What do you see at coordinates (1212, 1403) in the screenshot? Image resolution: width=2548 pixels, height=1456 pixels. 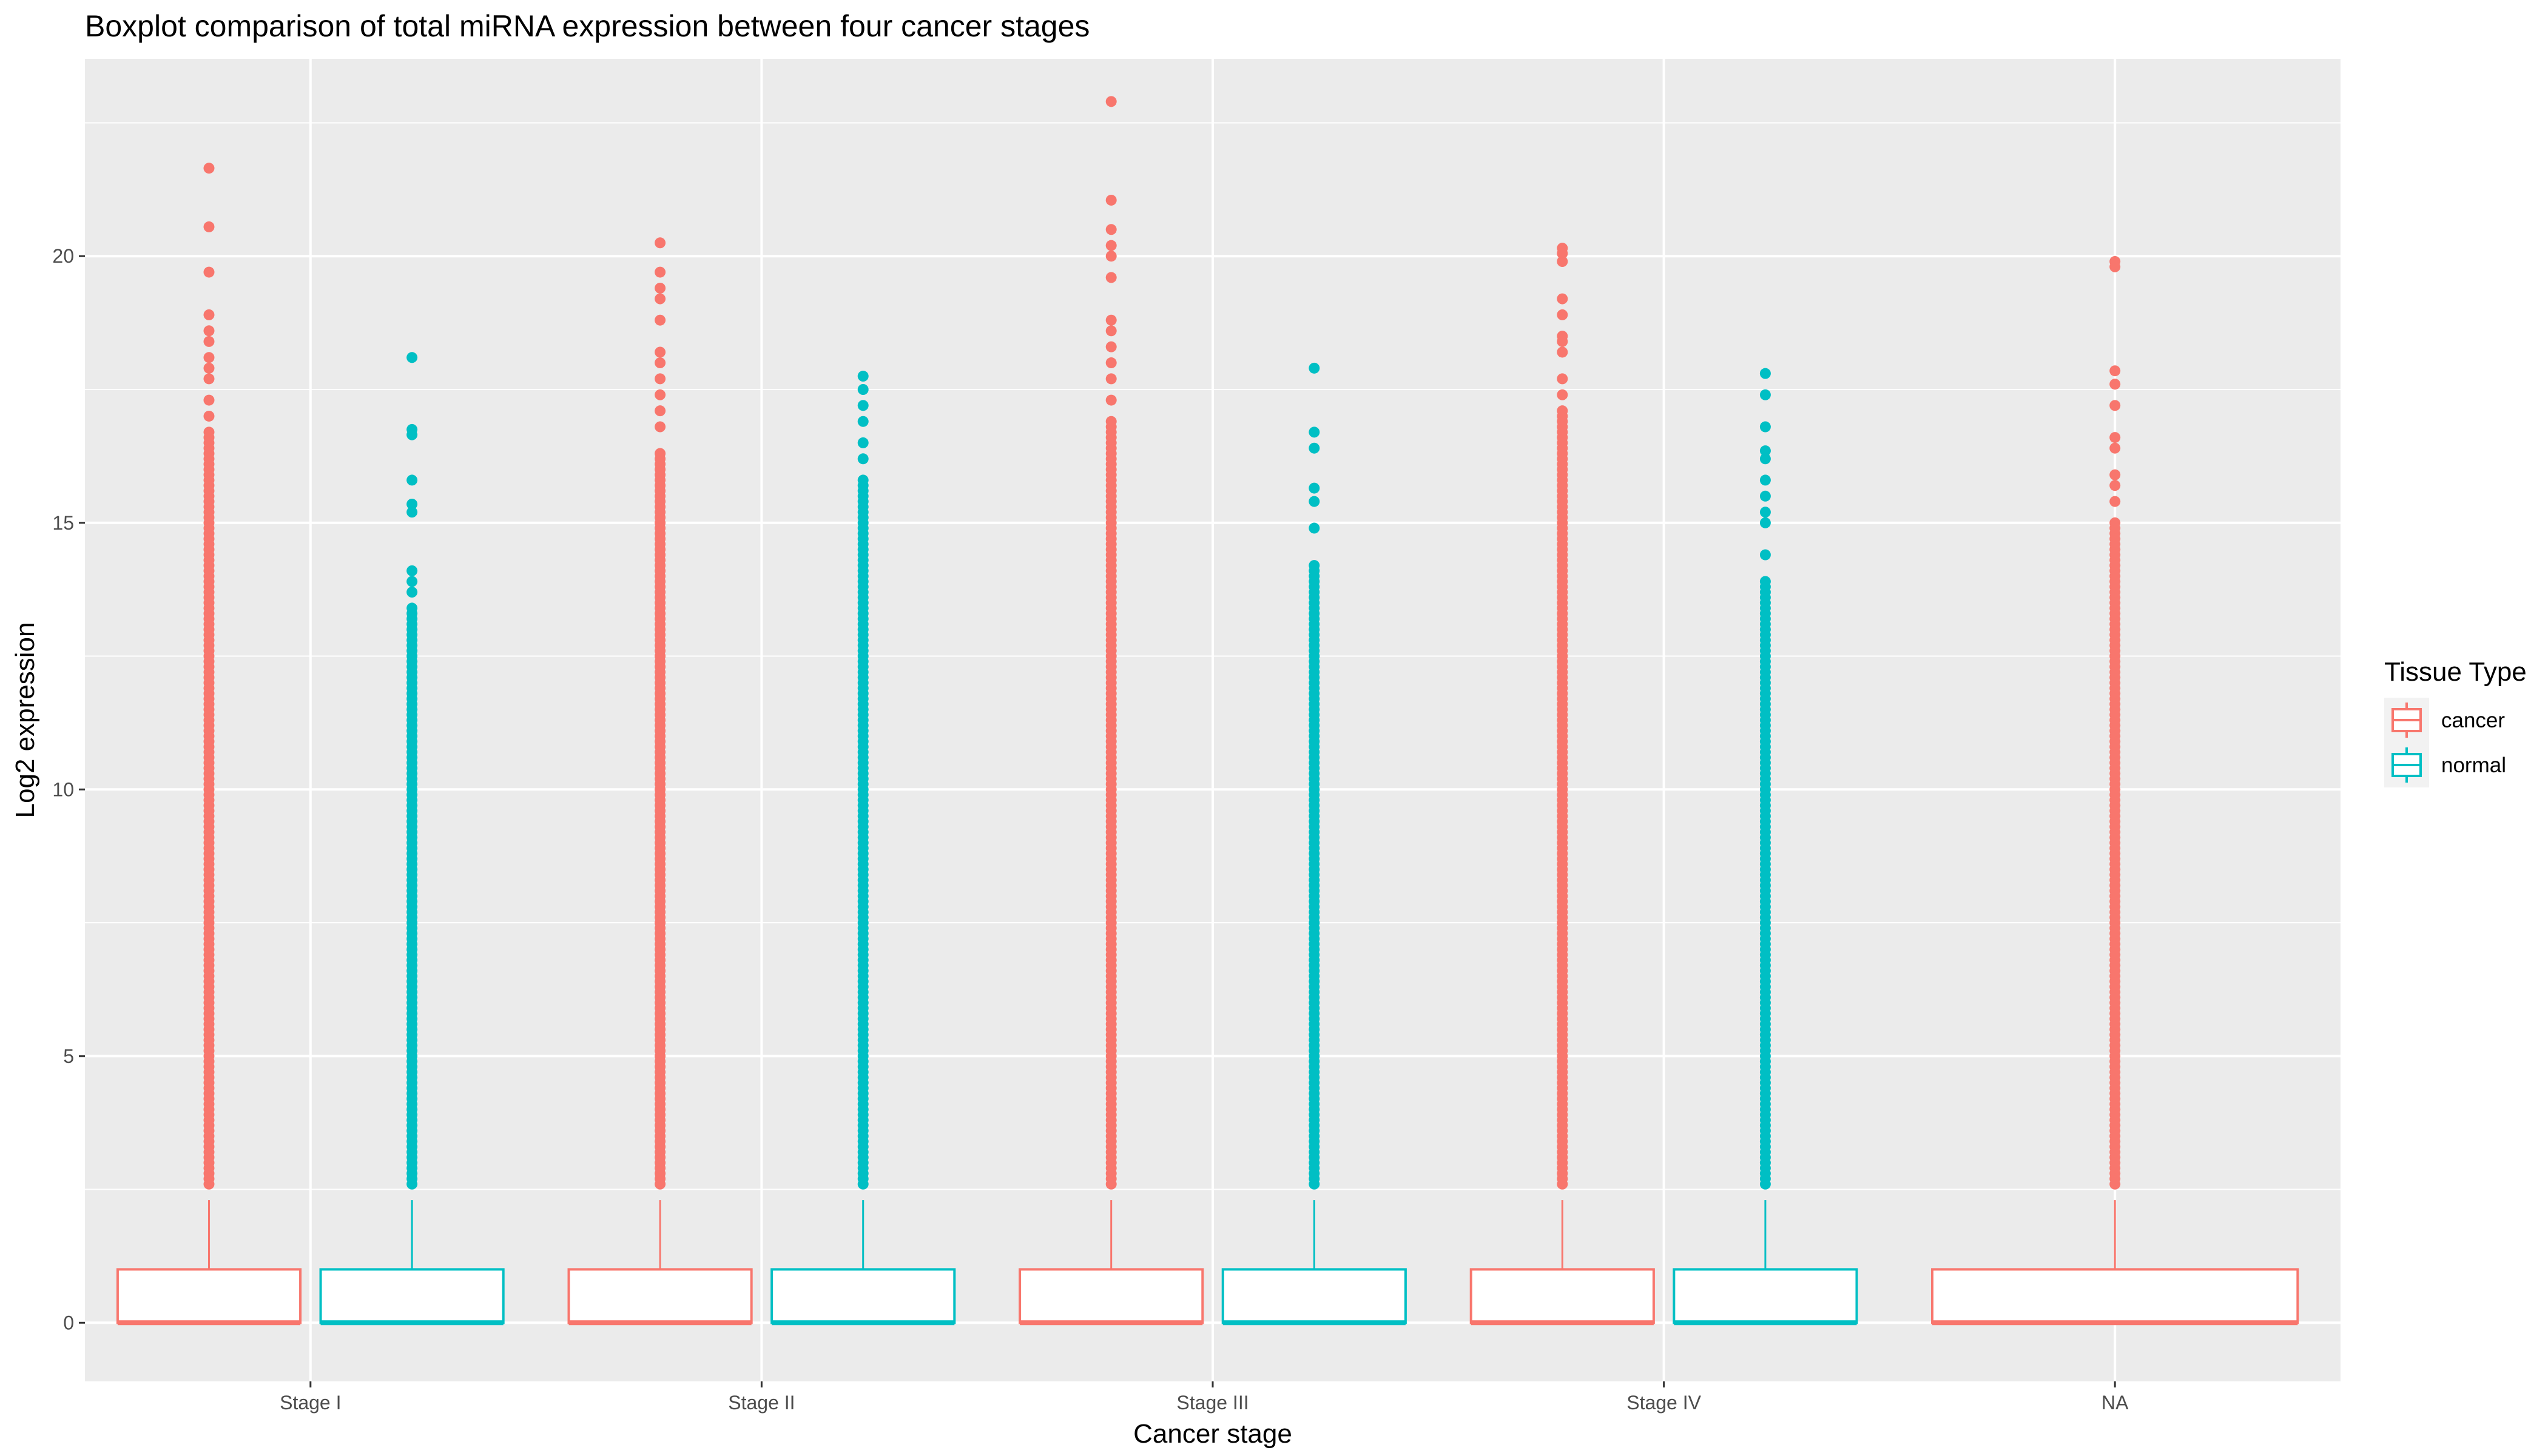 I see `x-tick-label: Stage III` at bounding box center [1212, 1403].